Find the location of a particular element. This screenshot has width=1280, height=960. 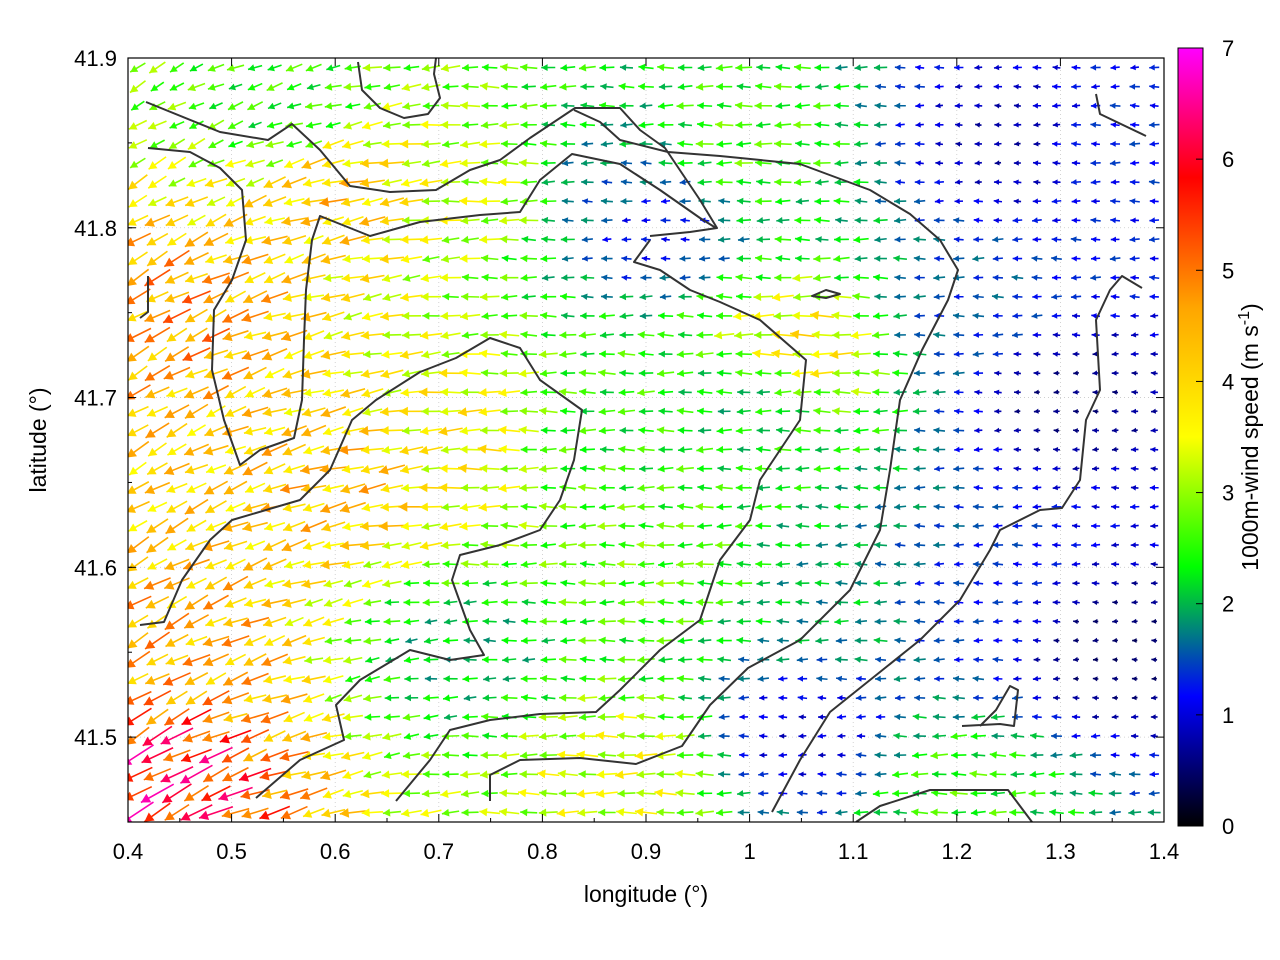

colorbar-tick-label: 3 is located at coordinates (1228, 493).